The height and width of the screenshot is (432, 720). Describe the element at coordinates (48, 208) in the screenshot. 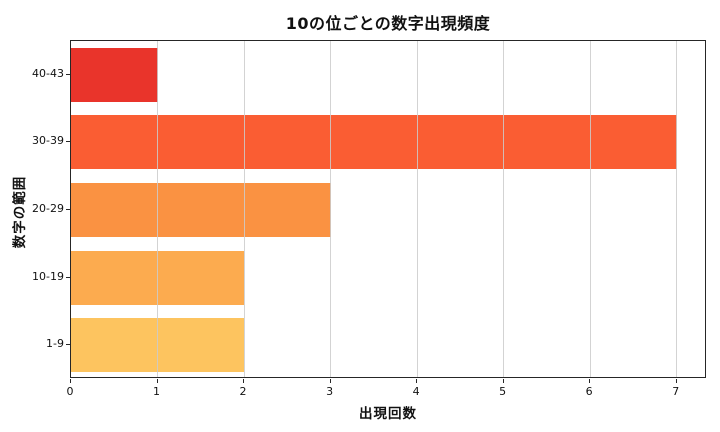

I see `y-tick-label-20-29: 20-29` at that location.